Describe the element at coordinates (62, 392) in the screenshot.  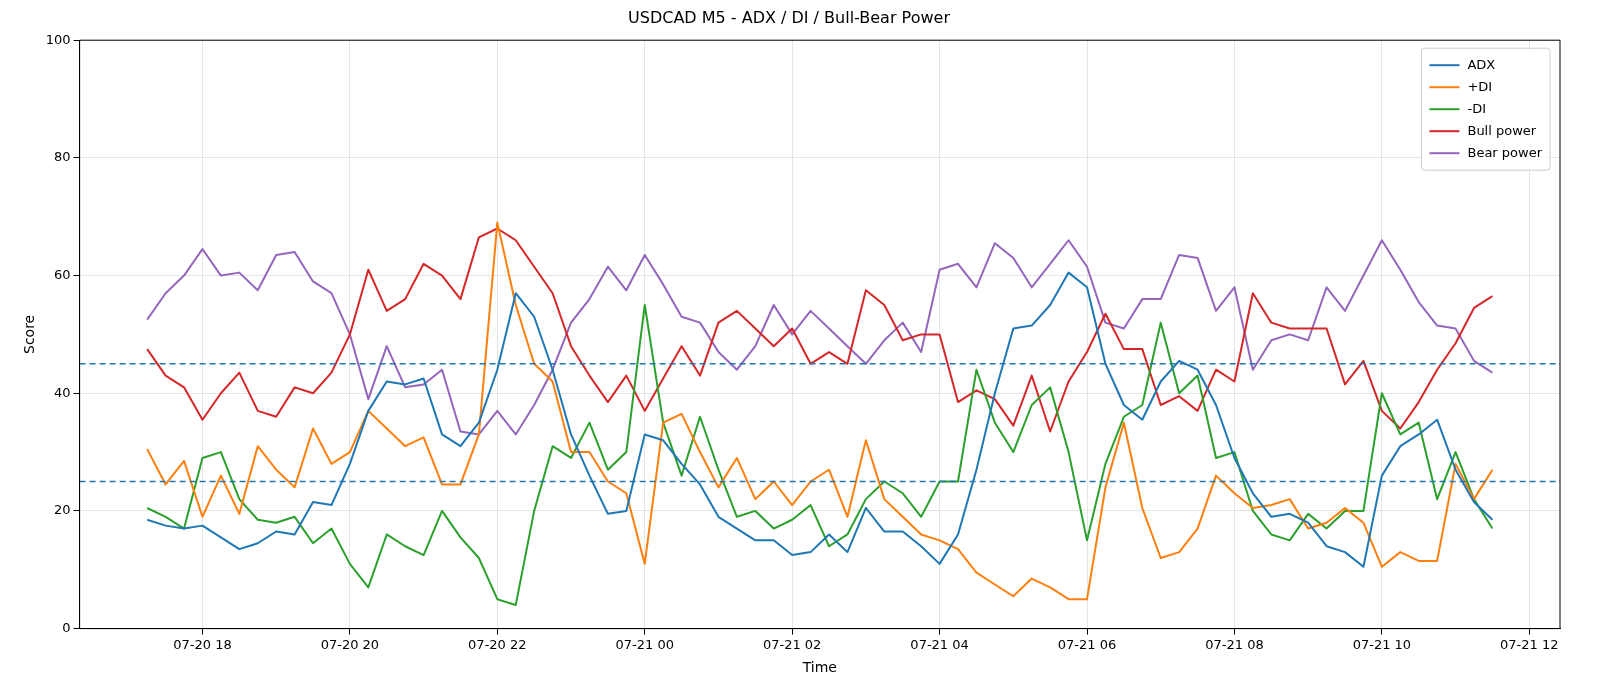
I see `y-tick-label: 40` at that location.